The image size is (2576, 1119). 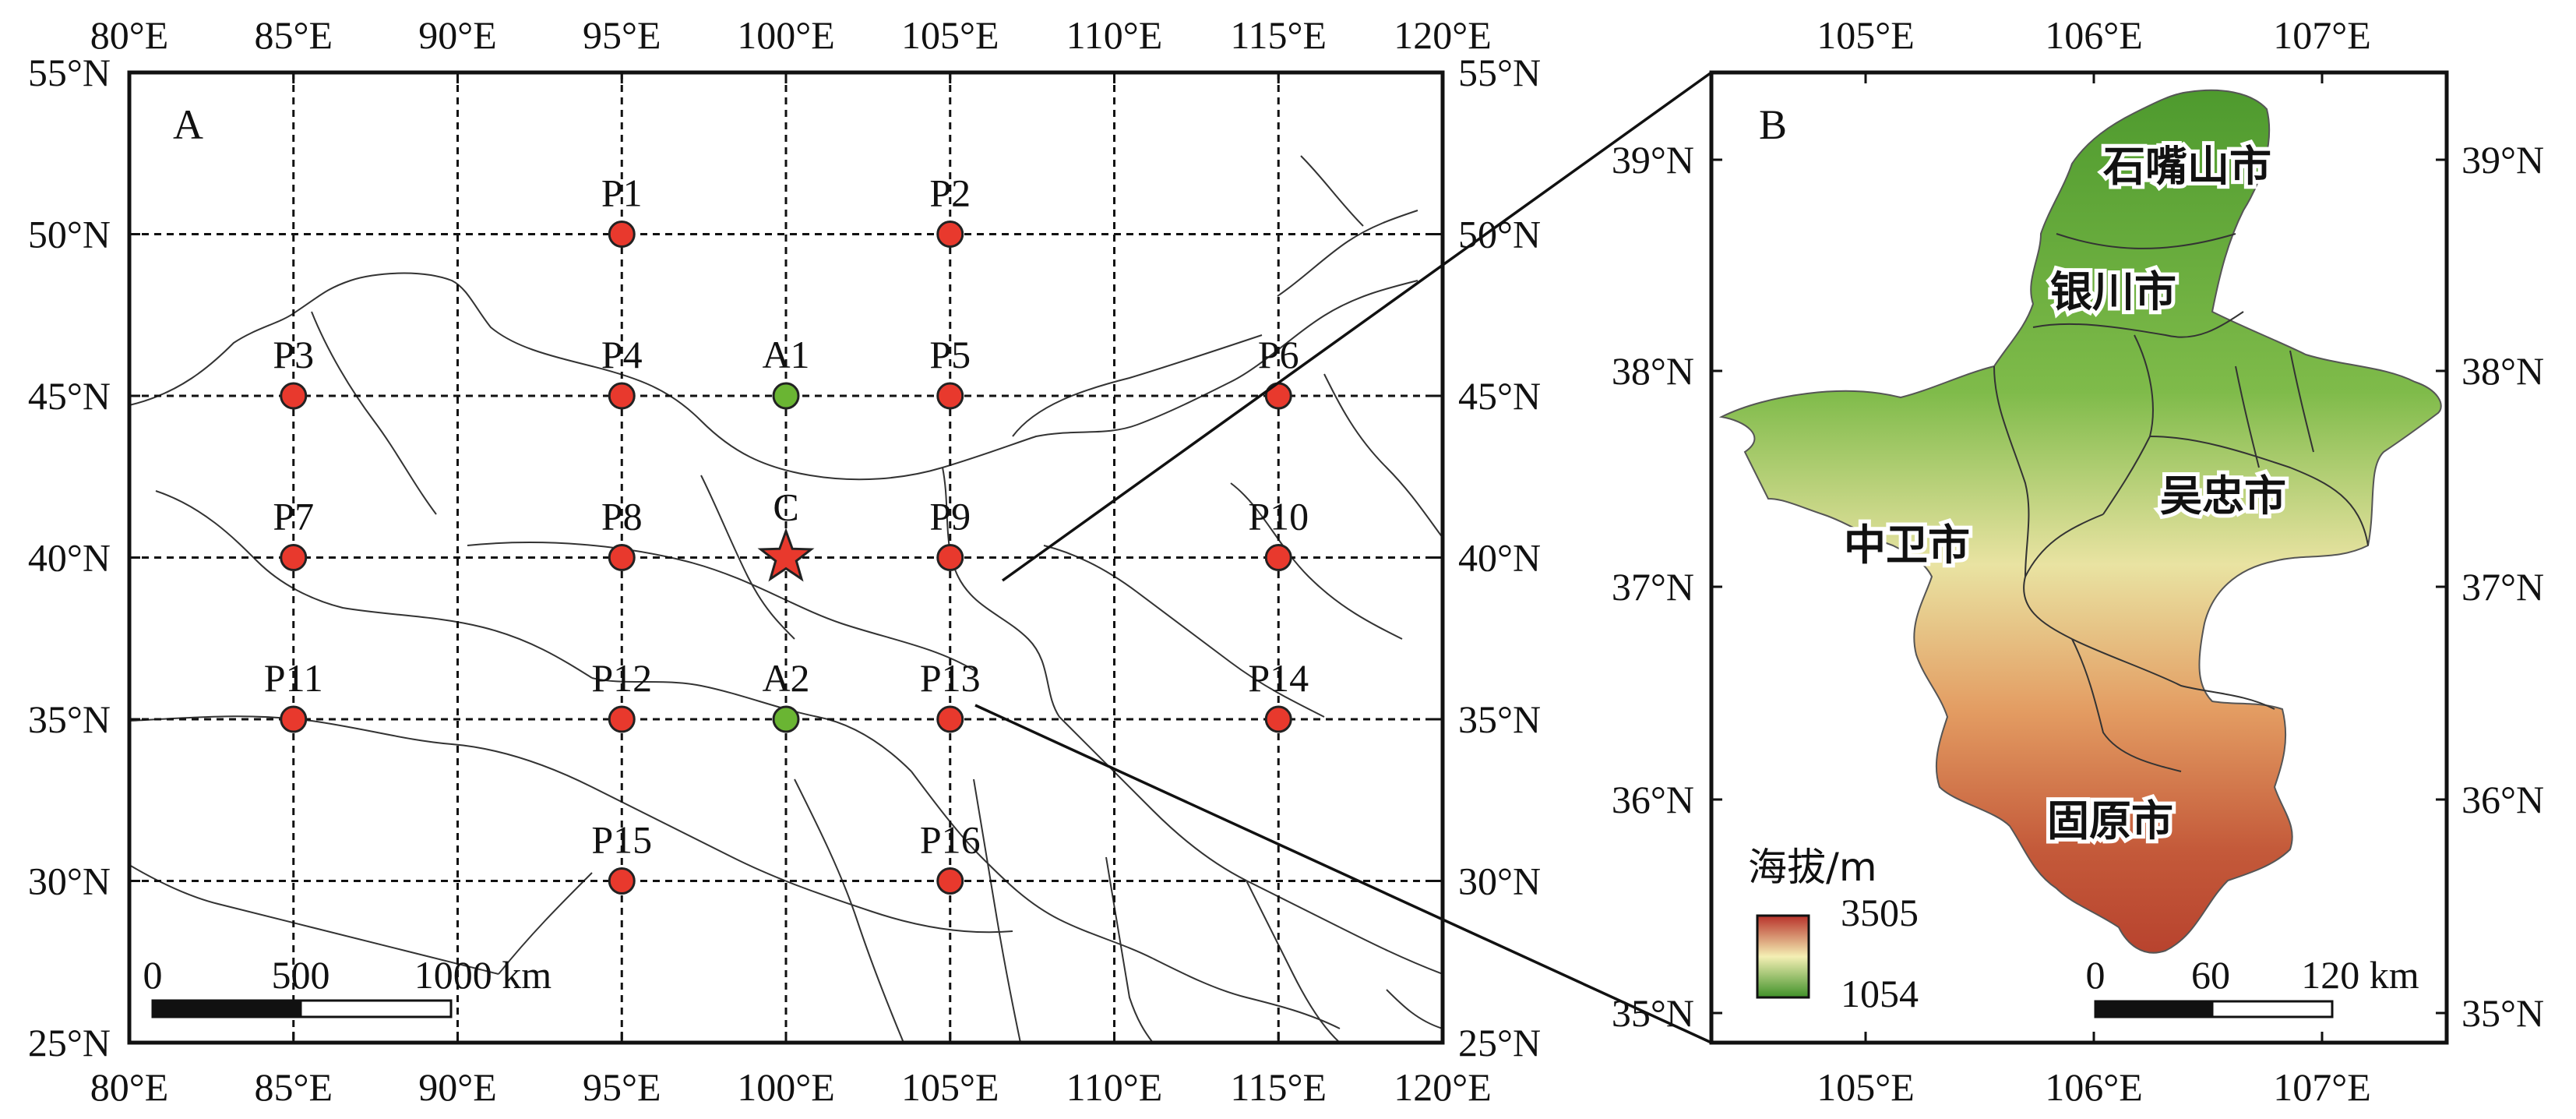 I want to click on lon-tick-bottom-100e: 100°E, so click(x=786, y=1087).